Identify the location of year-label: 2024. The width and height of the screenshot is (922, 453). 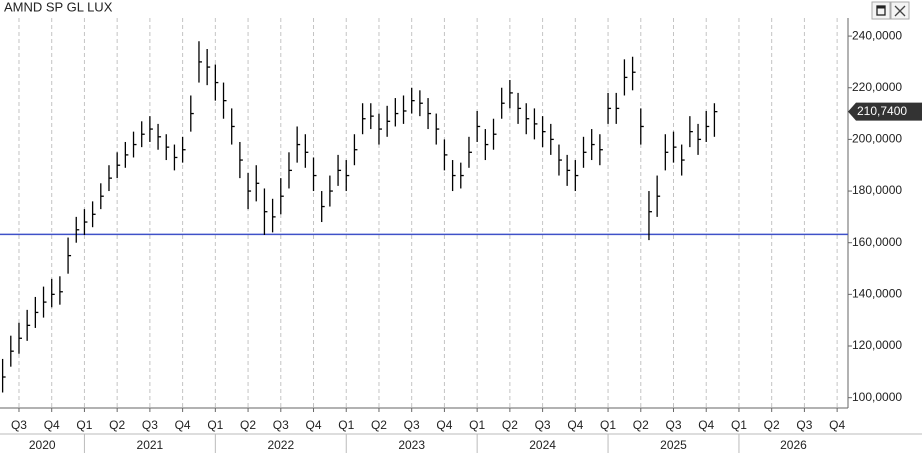
(542, 445).